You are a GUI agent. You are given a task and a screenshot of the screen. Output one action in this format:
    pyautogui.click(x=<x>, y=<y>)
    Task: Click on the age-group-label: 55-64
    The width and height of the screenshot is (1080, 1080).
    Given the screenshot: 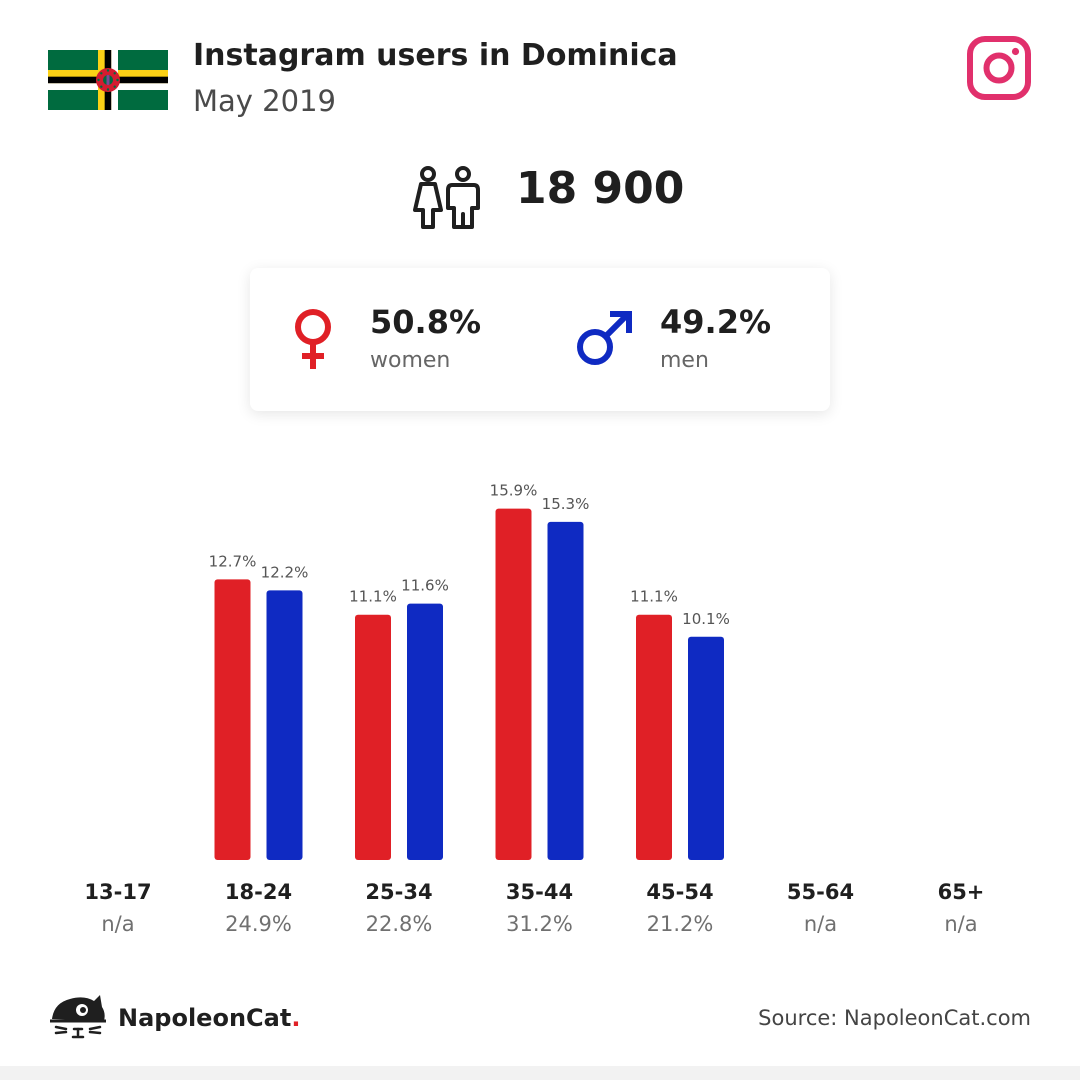 What is the action you would take?
    pyautogui.click(x=820, y=892)
    